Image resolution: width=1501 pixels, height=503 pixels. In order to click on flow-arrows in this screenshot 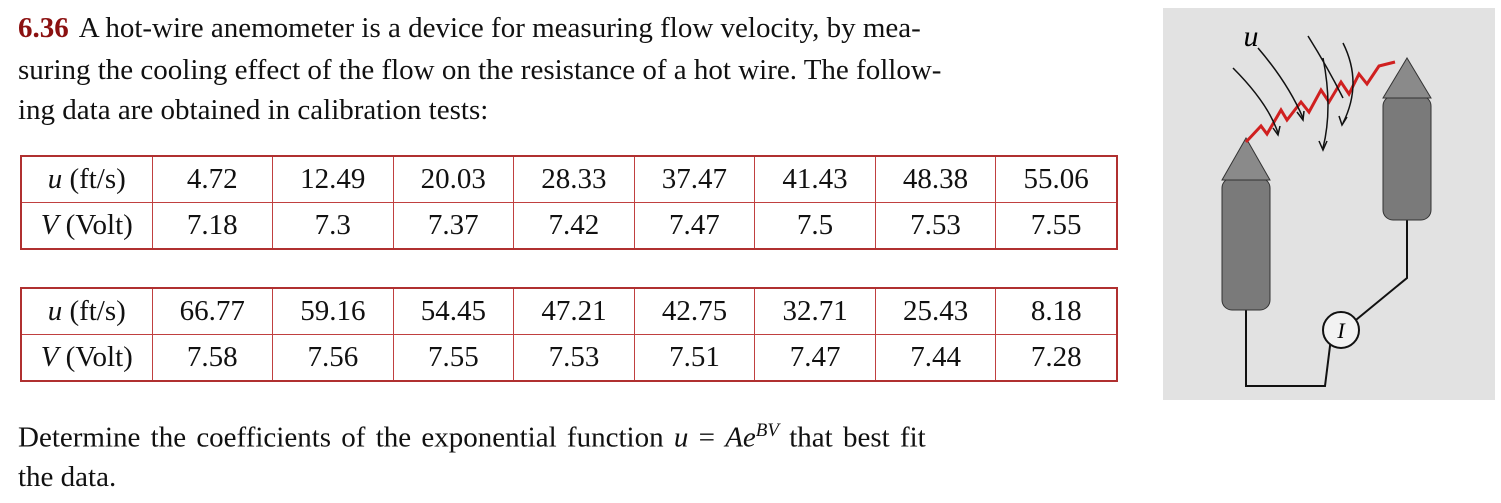, I will do `click(1293, 93)`.